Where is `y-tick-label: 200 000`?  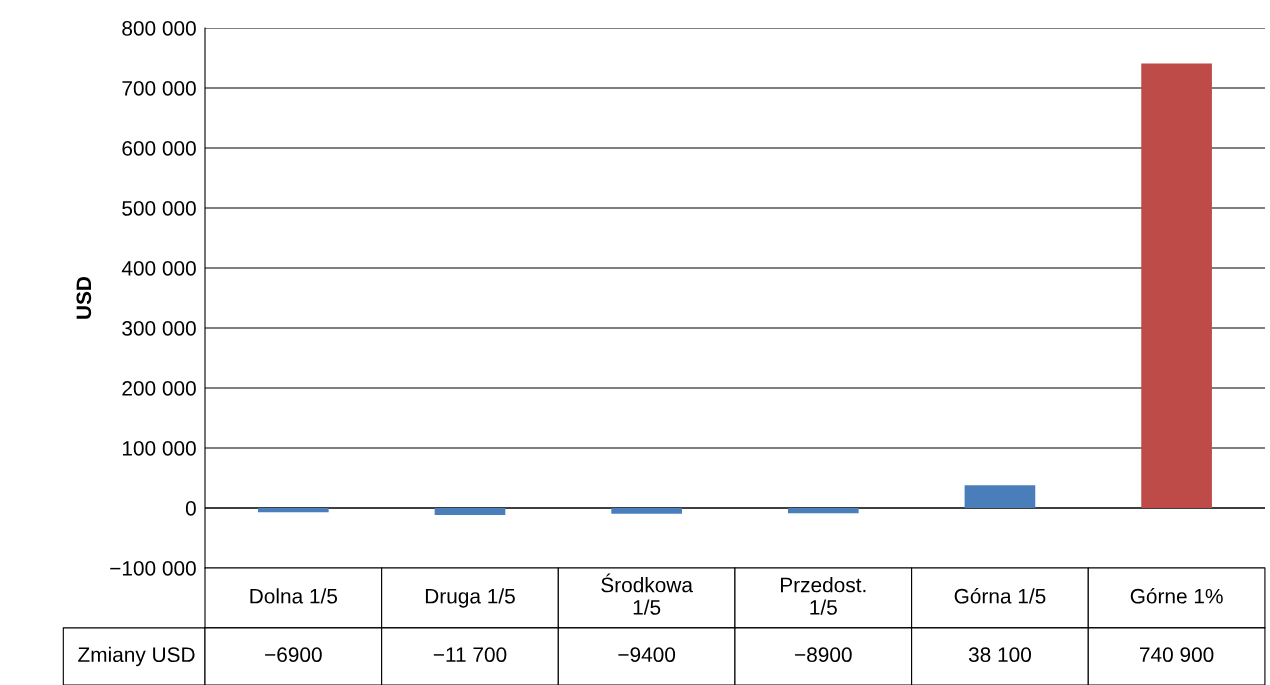 y-tick-label: 200 000 is located at coordinates (159, 388).